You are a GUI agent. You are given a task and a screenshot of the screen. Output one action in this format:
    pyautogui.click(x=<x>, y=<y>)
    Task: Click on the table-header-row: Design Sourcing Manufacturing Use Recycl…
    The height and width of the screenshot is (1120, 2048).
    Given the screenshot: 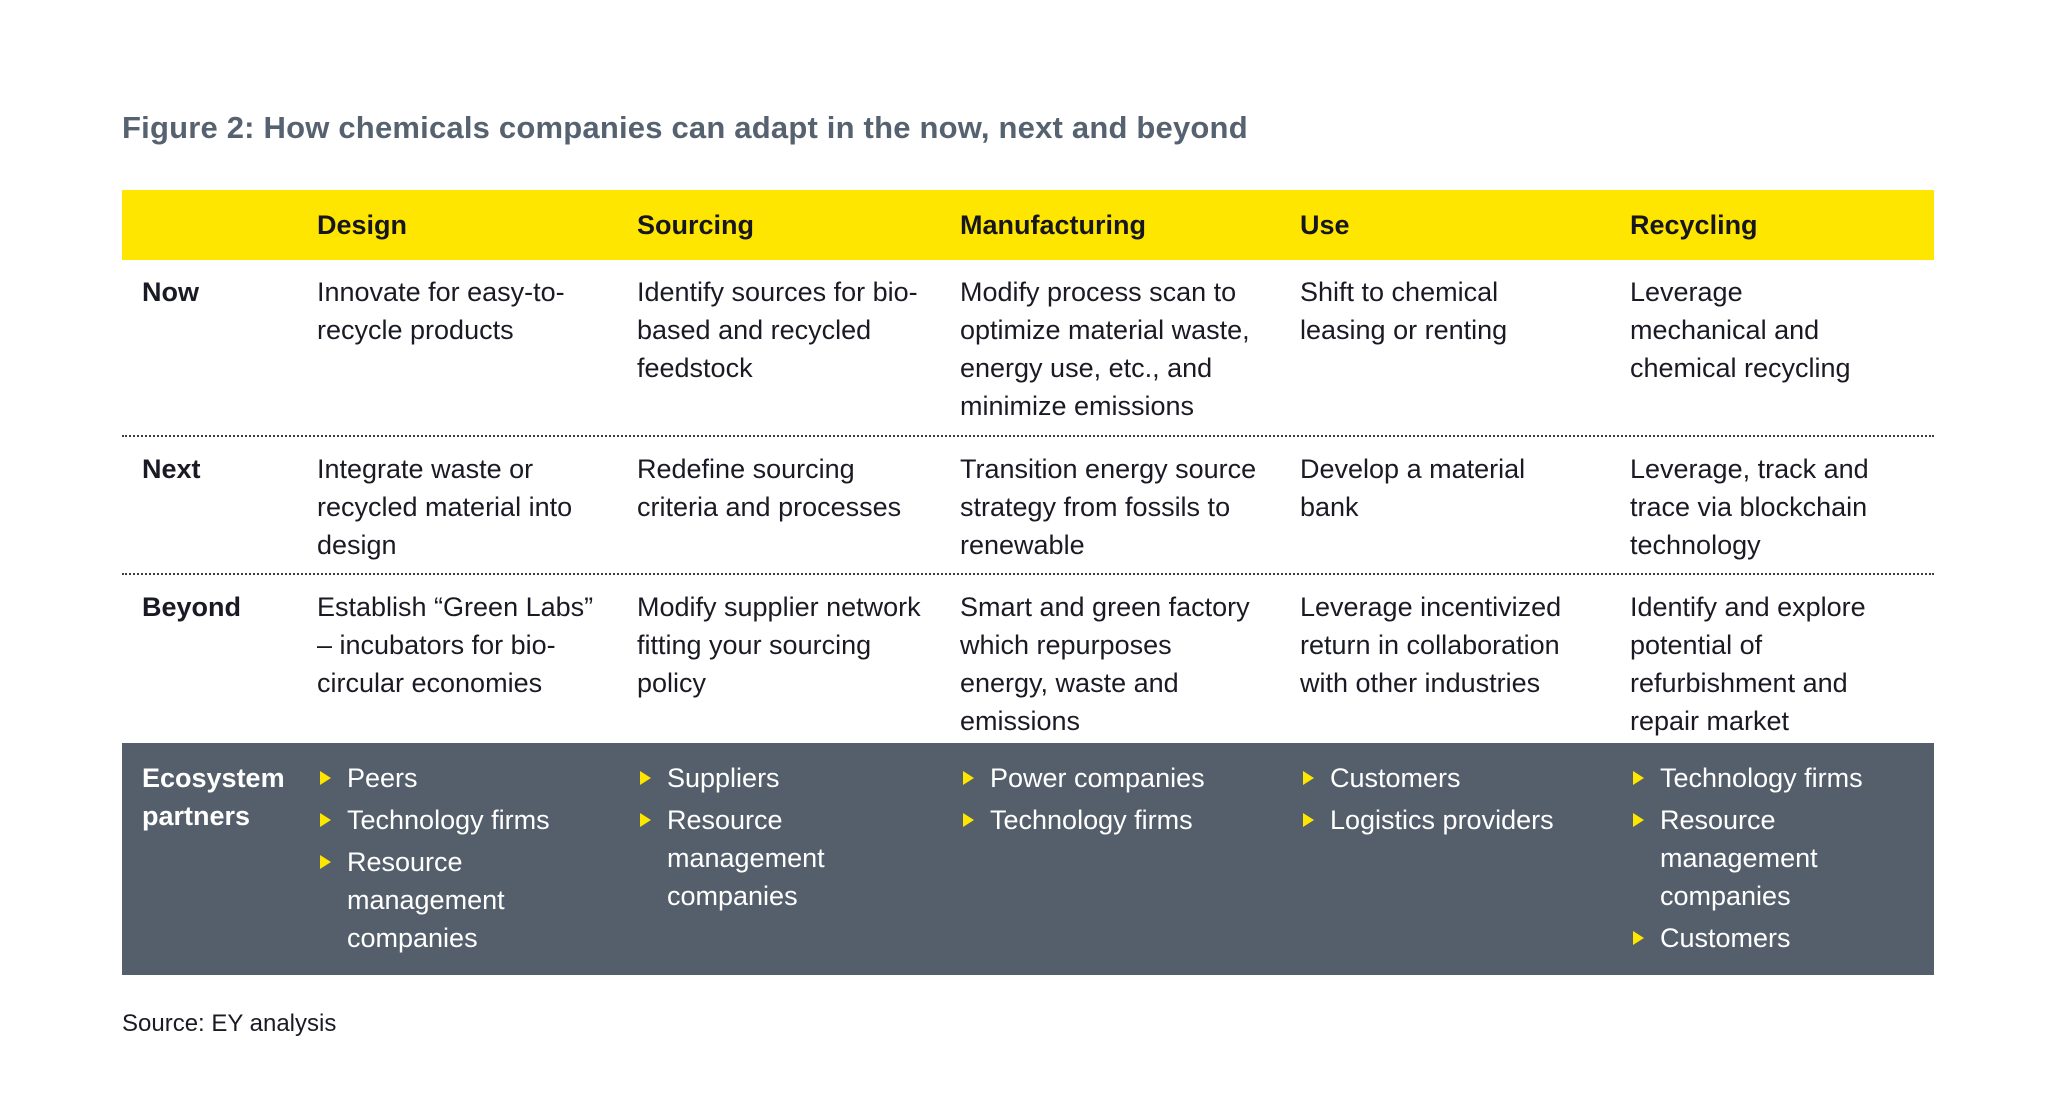 What is the action you would take?
    pyautogui.click(x=1028, y=225)
    